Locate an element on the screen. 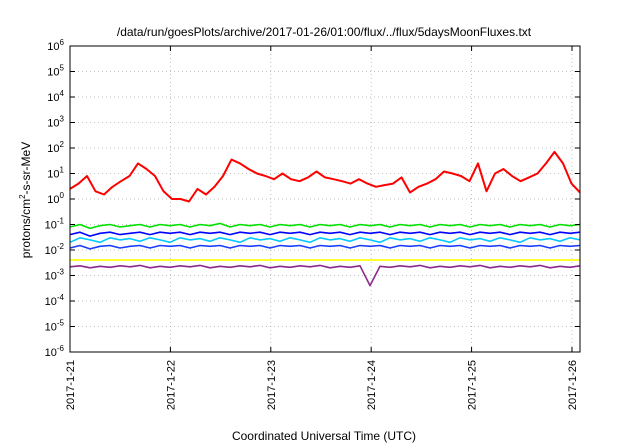 This screenshot has width=640, height=448. y-tick-label: 10⁰ is located at coordinates (55, 198).